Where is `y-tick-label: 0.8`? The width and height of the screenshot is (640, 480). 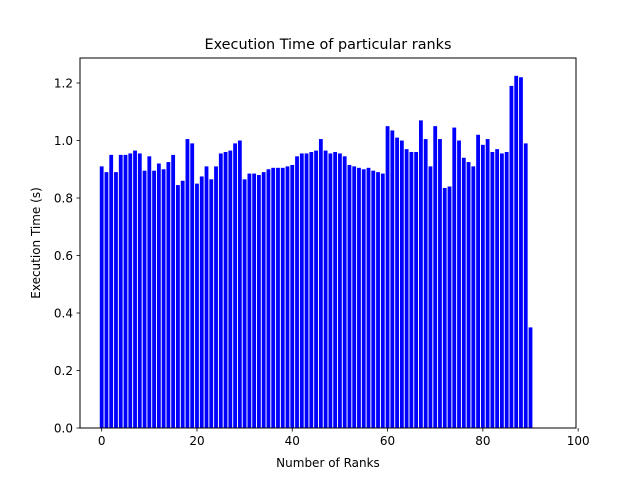
y-tick-label: 0.8 is located at coordinates (63, 198).